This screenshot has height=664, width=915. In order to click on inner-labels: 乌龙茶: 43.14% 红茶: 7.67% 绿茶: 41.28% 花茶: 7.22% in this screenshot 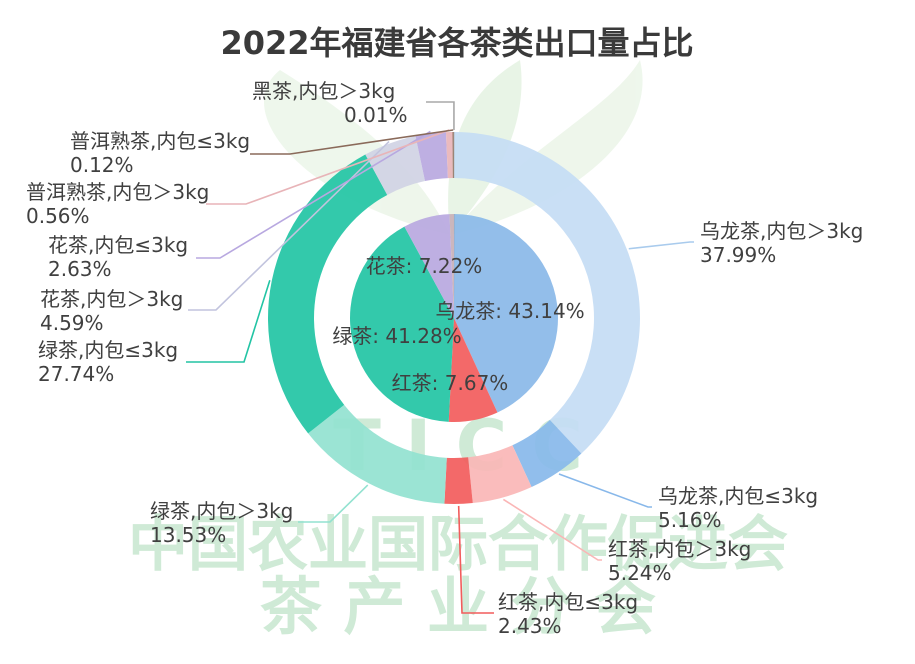, I will do `click(458, 324)`.